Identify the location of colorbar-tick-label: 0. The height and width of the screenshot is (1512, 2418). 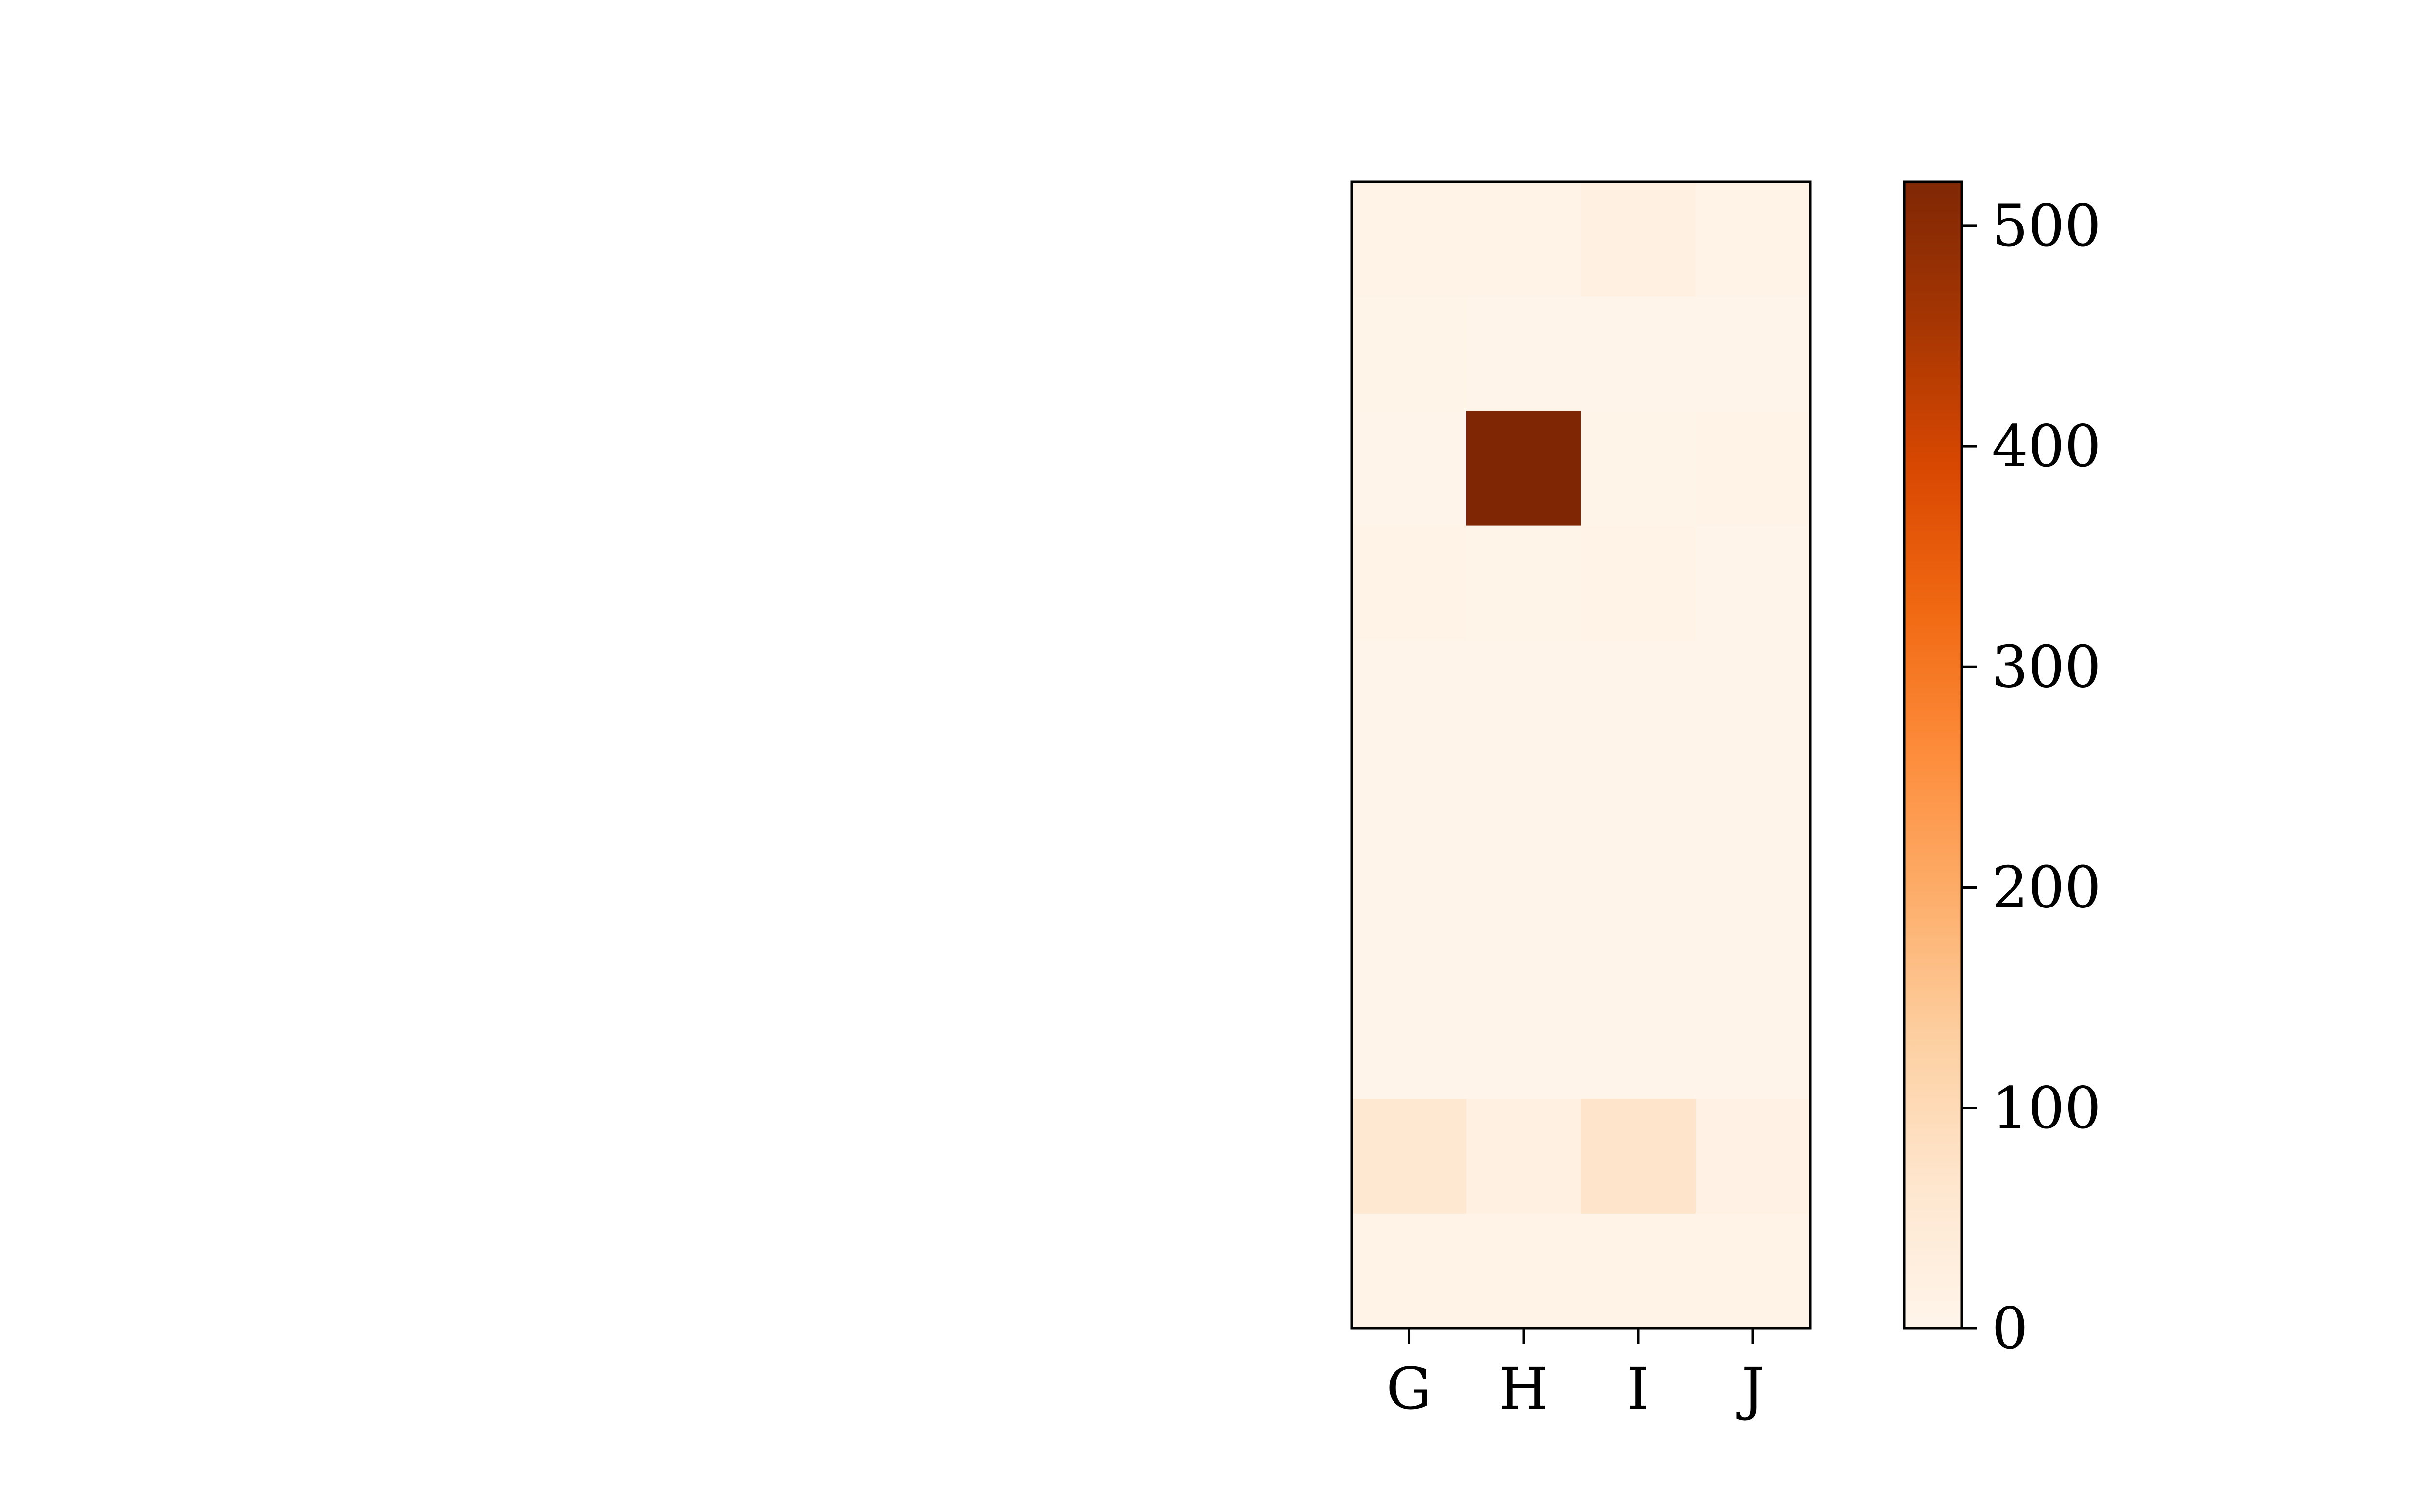
(2010, 1328).